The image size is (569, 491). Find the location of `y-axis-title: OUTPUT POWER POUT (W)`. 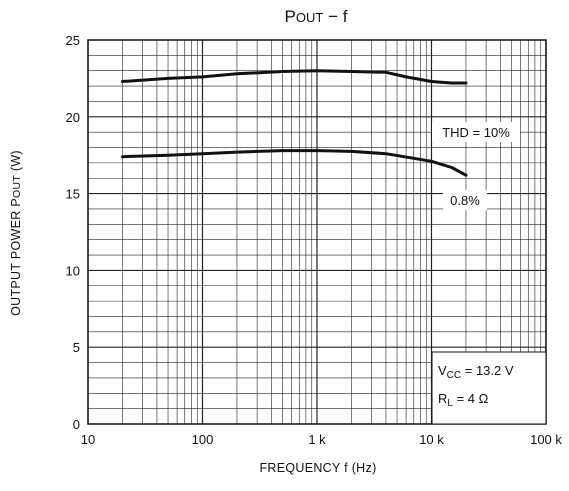

y-axis-title: OUTPUT POWER POUT (W) is located at coordinates (16, 233).